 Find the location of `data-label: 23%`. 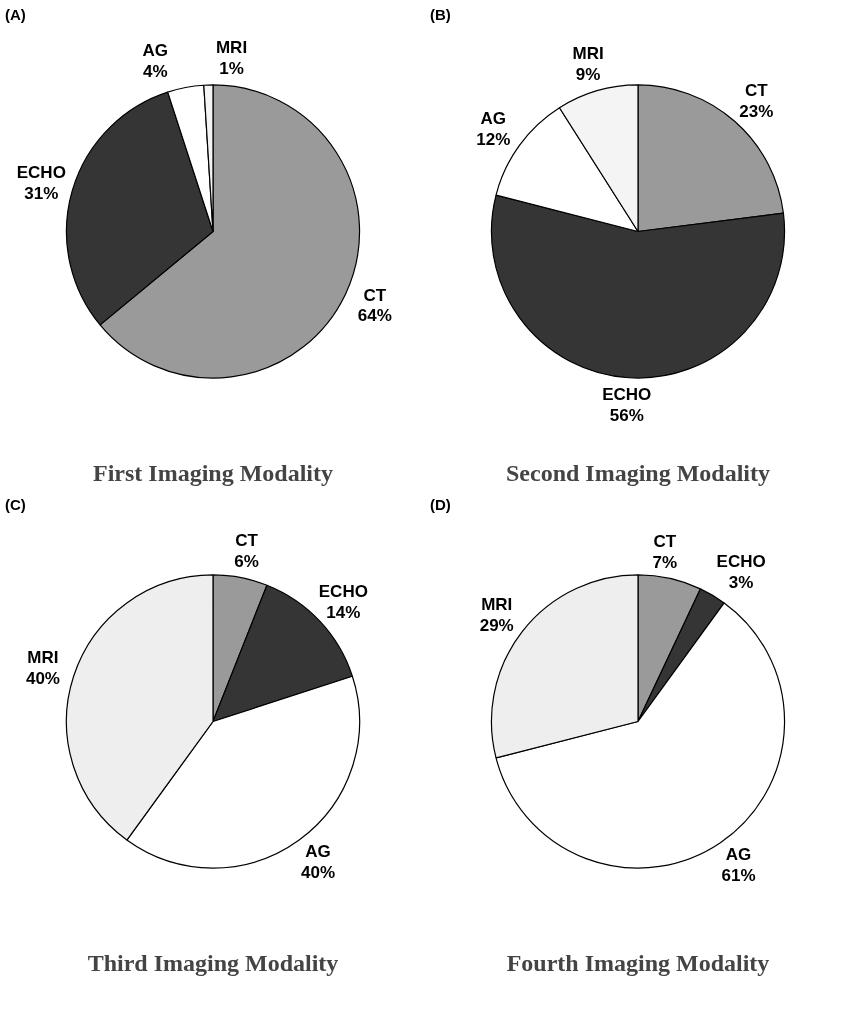

data-label: 23% is located at coordinates (756, 111).